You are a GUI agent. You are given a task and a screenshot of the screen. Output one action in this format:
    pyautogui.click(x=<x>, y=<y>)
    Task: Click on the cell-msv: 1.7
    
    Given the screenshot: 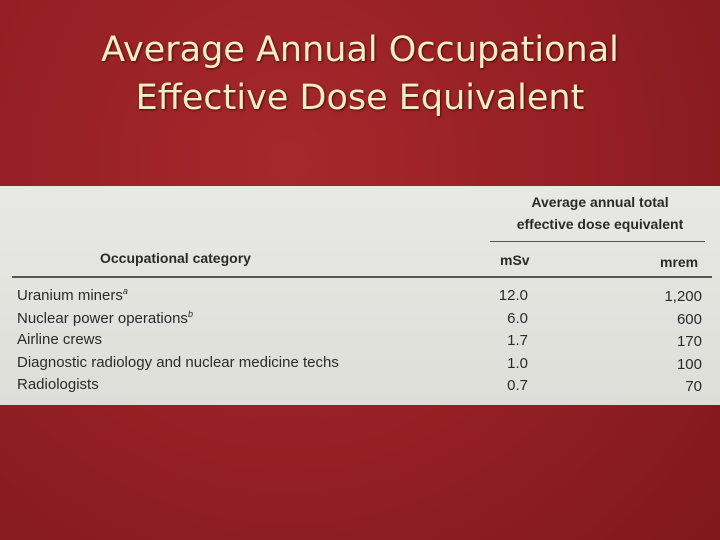 What is the action you would take?
    pyautogui.click(x=517, y=340)
    